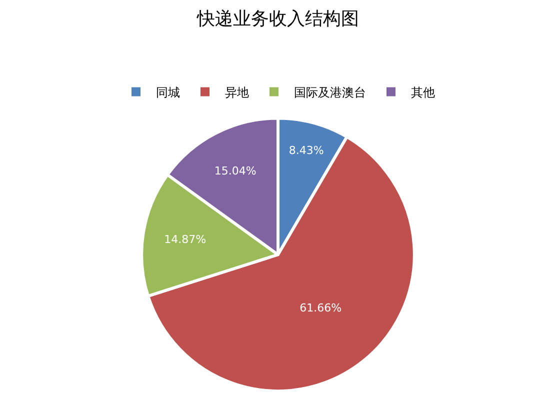 The height and width of the screenshot is (396, 556). Describe the element at coordinates (237, 92) in the screenshot. I see `legend-label: 异地` at that location.